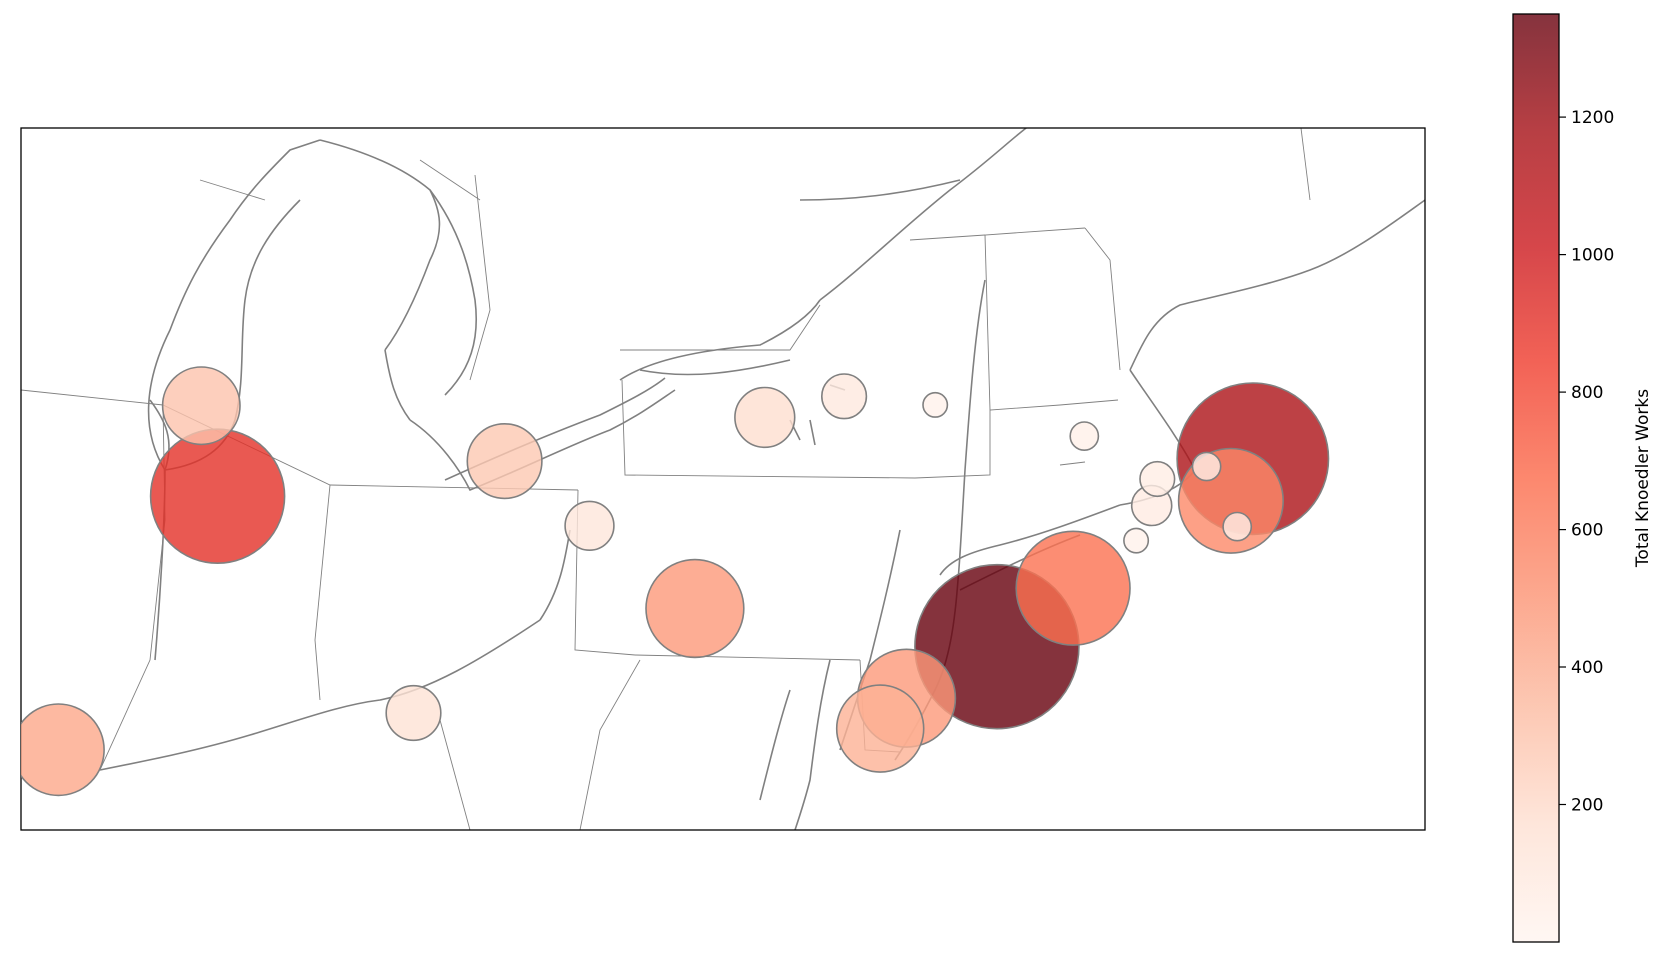  I want to click on bubble-cleveland, so click(589, 525).